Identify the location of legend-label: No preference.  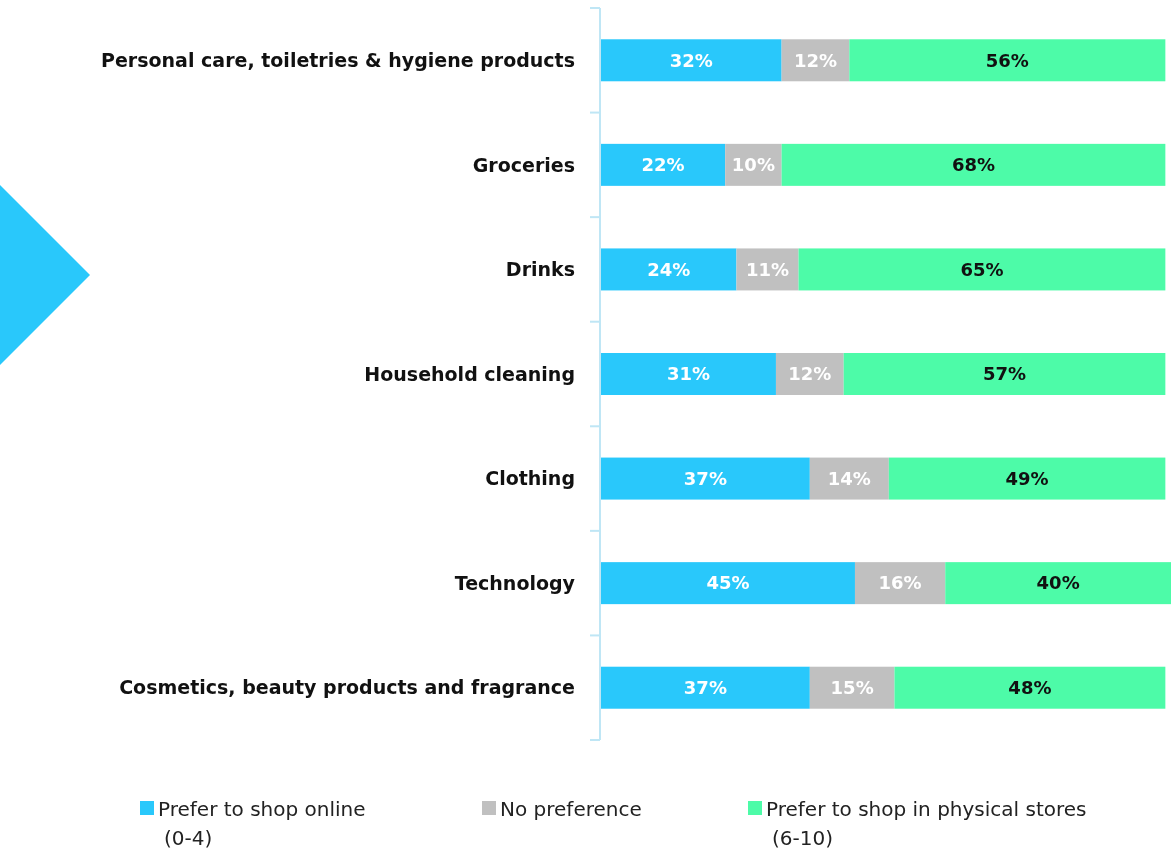
(571, 809).